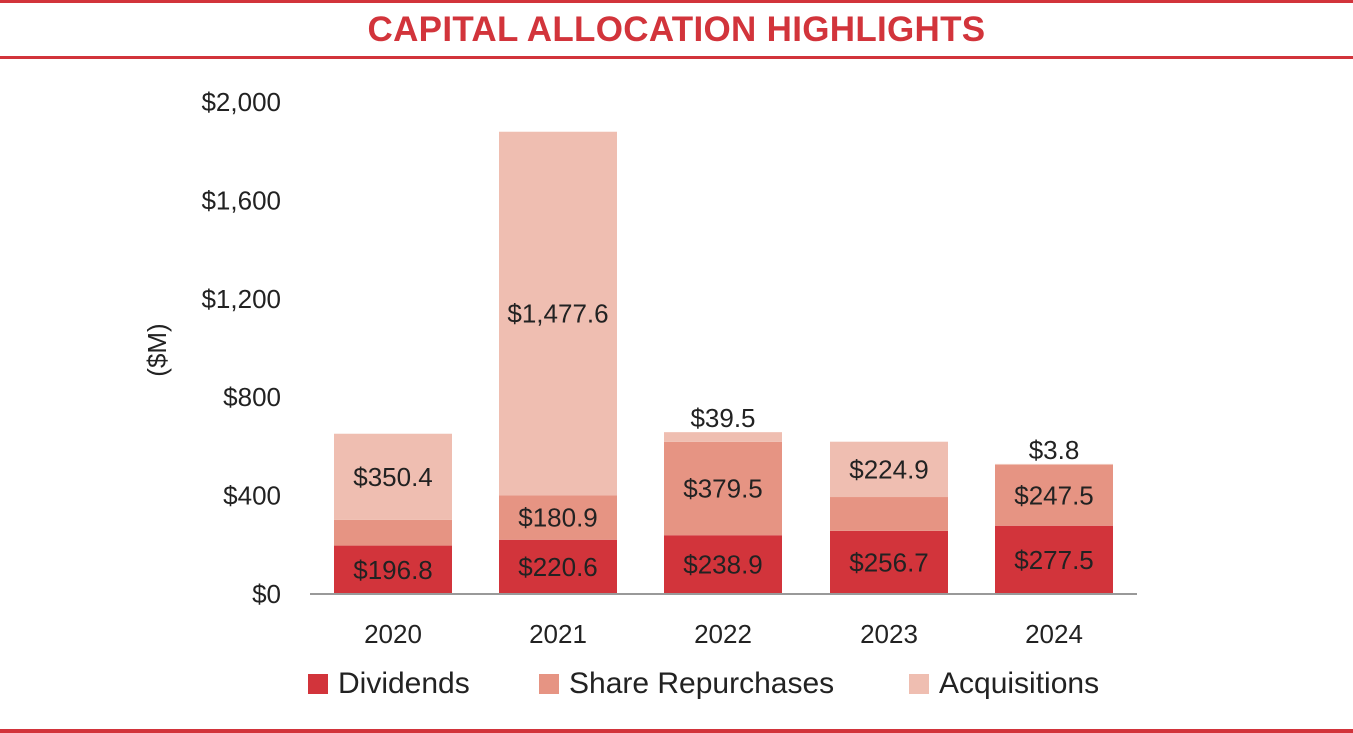 Image resolution: width=1353 pixels, height=733 pixels. I want to click on legend-item-share-repurchases: Share Repurchases, so click(686, 684).